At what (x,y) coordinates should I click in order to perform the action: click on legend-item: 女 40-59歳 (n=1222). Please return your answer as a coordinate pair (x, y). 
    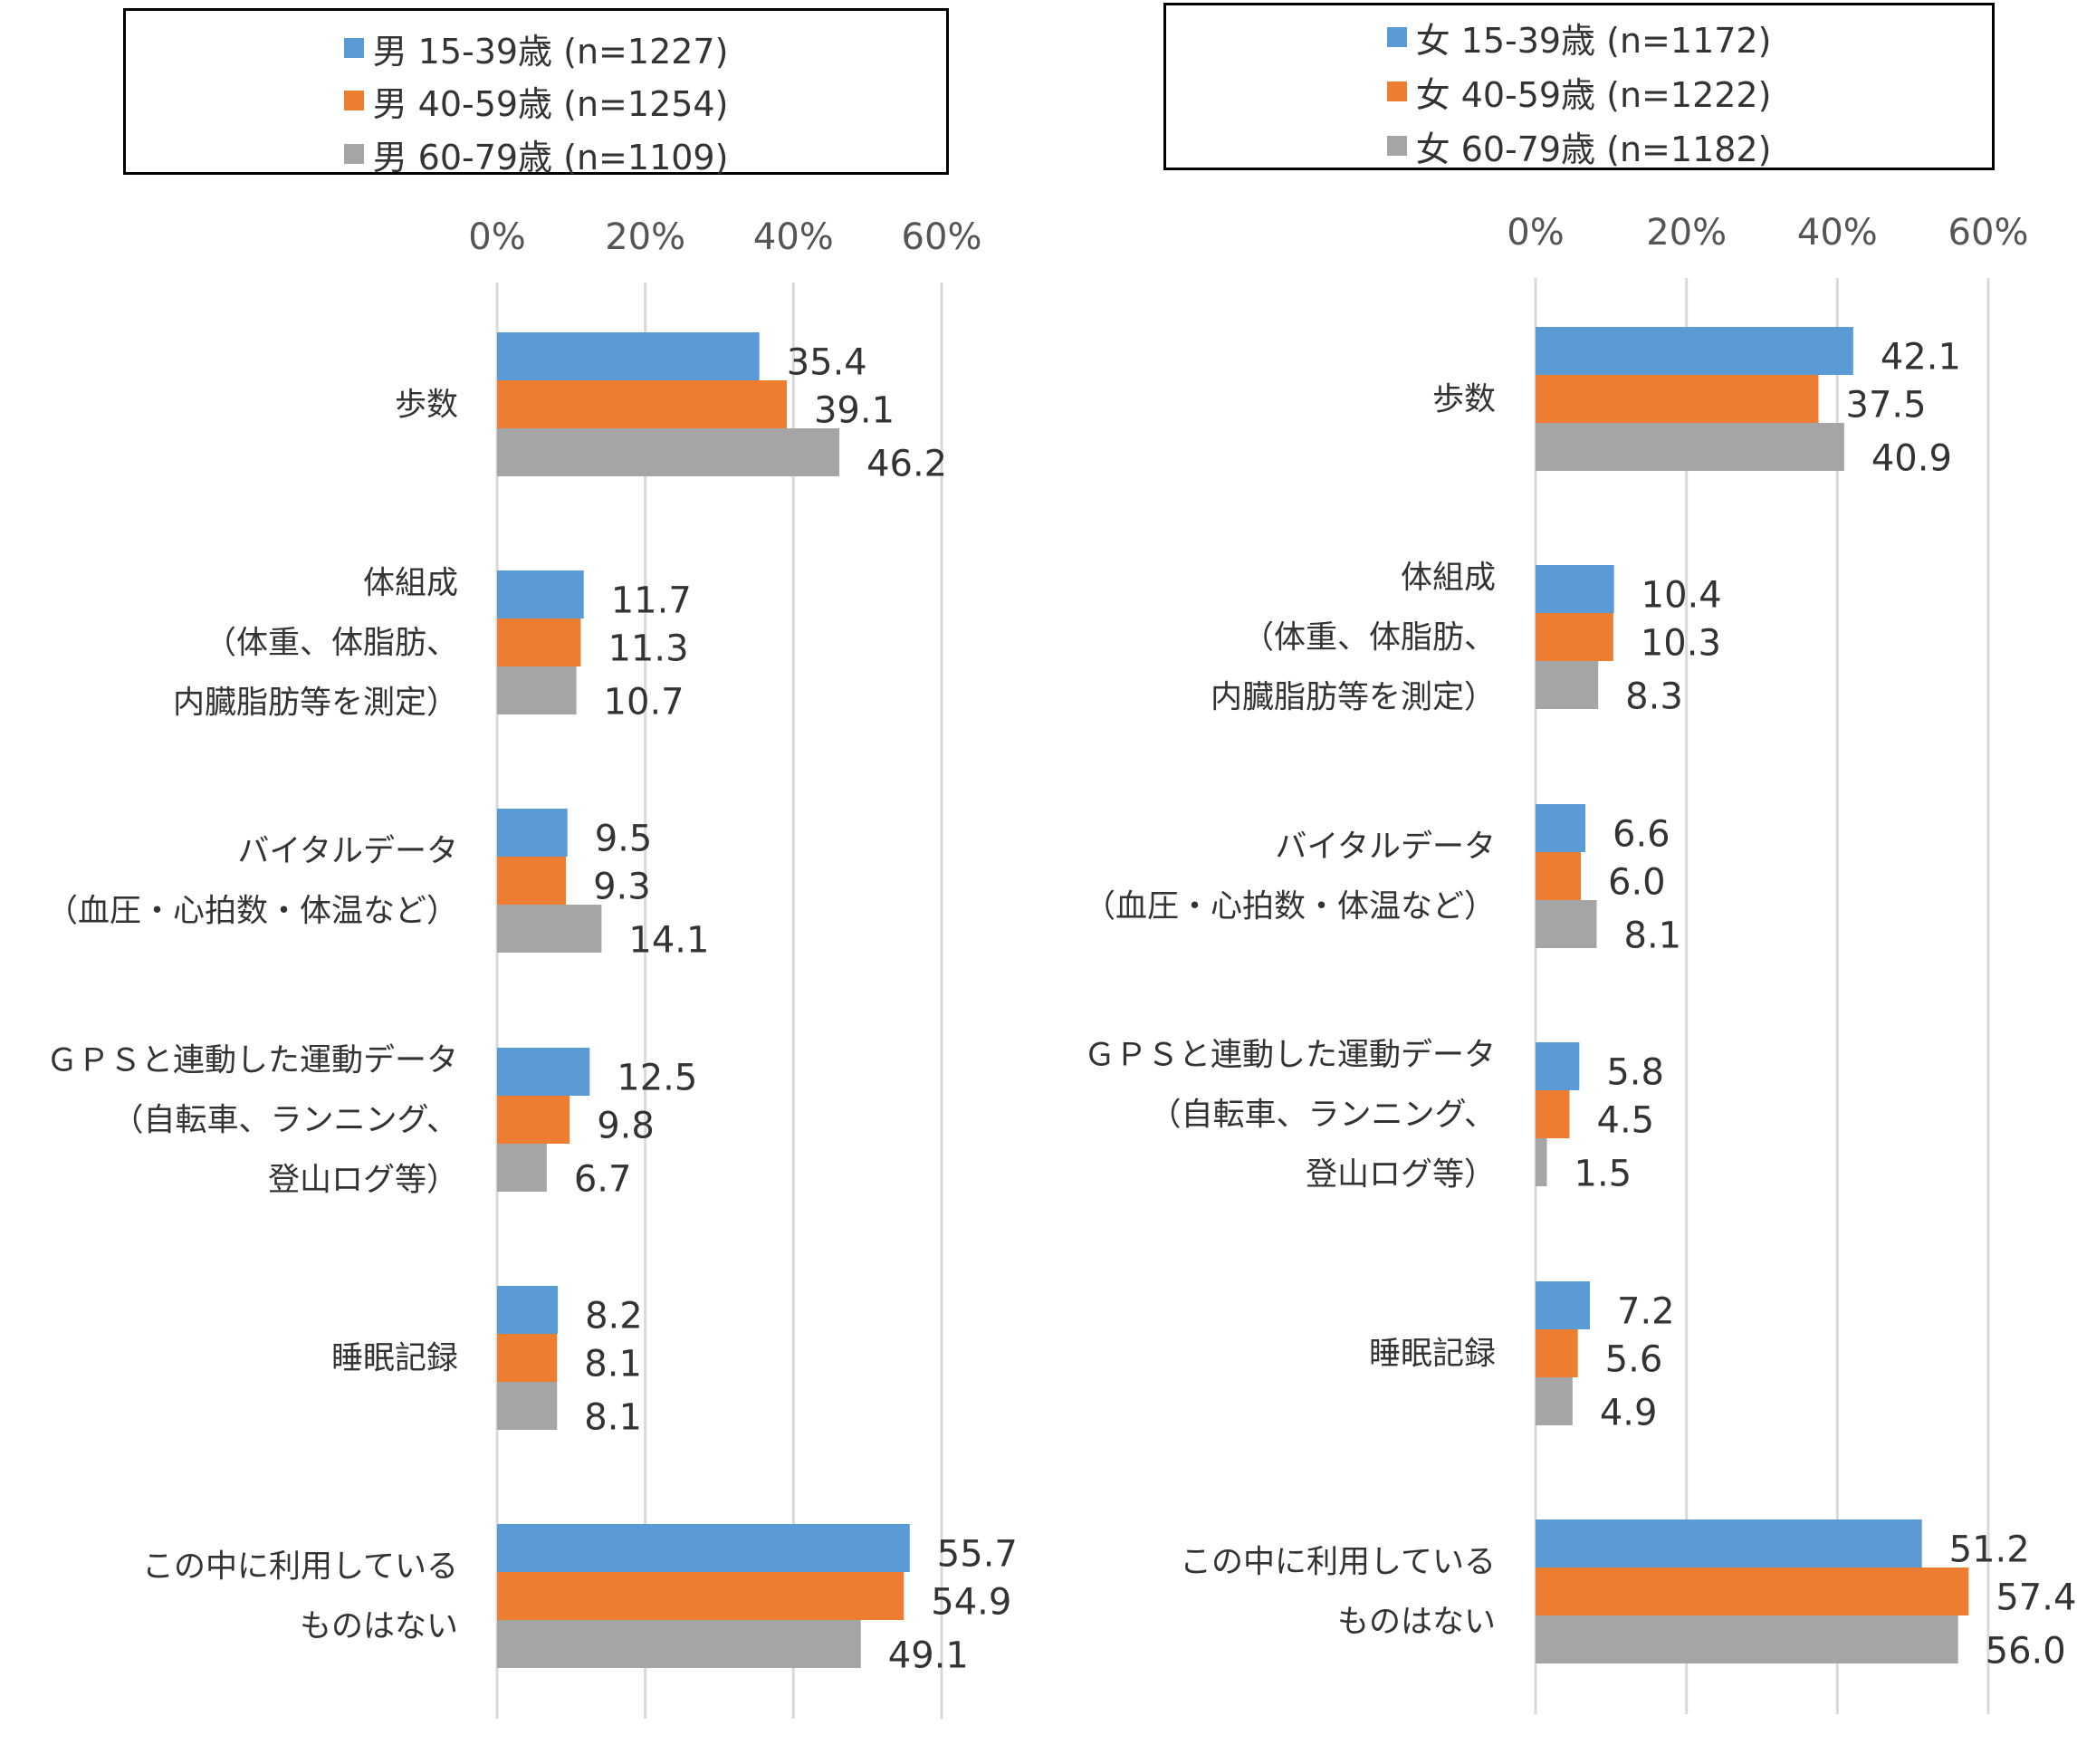
    Looking at the image, I should click on (1579, 92).